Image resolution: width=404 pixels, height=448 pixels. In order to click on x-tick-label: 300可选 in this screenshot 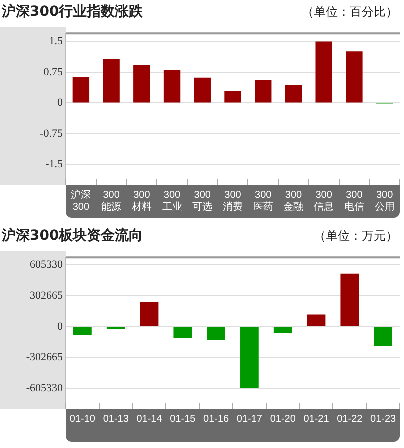, I will do `click(202, 201)`.